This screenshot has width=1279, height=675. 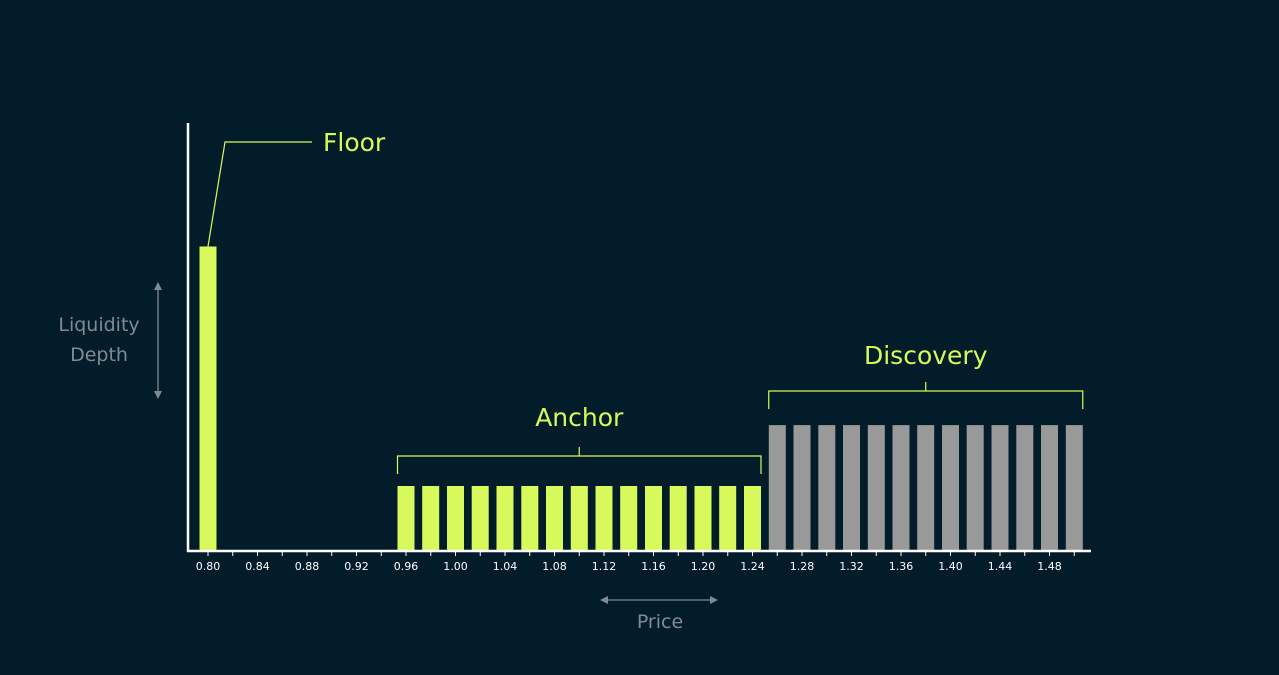 What do you see at coordinates (901, 566) in the screenshot?
I see `x-tick-label: 1.36` at bounding box center [901, 566].